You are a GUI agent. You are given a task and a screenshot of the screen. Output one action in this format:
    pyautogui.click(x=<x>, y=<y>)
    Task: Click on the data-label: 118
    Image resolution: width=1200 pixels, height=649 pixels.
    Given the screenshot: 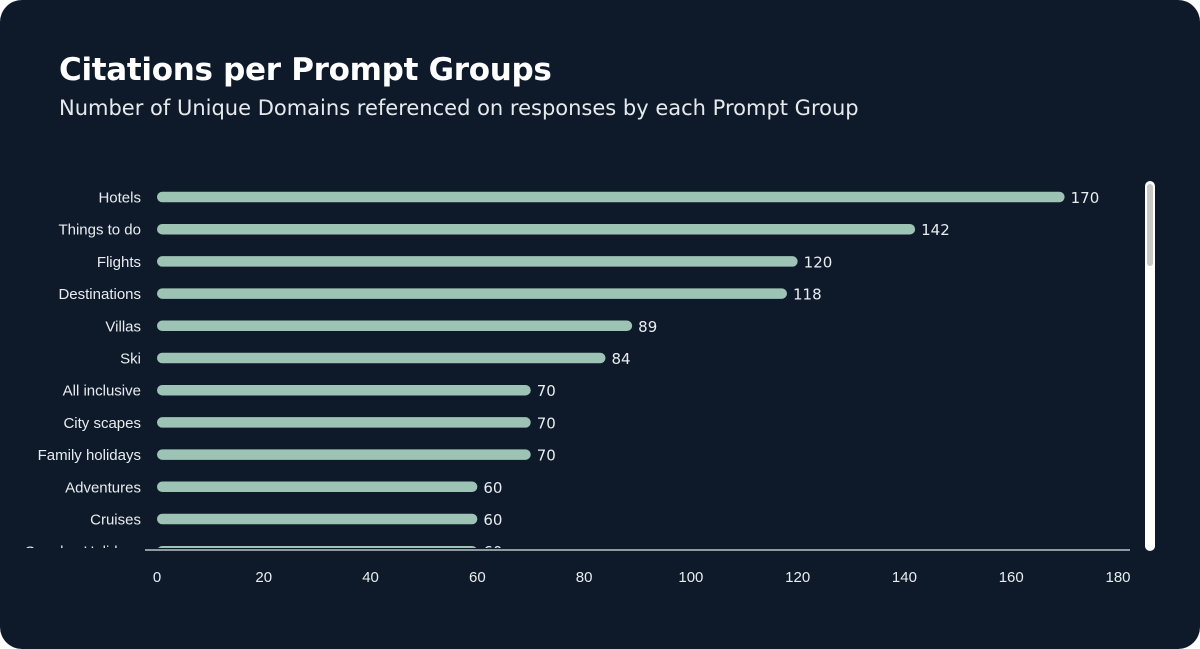 What is the action you would take?
    pyautogui.click(x=807, y=295)
    